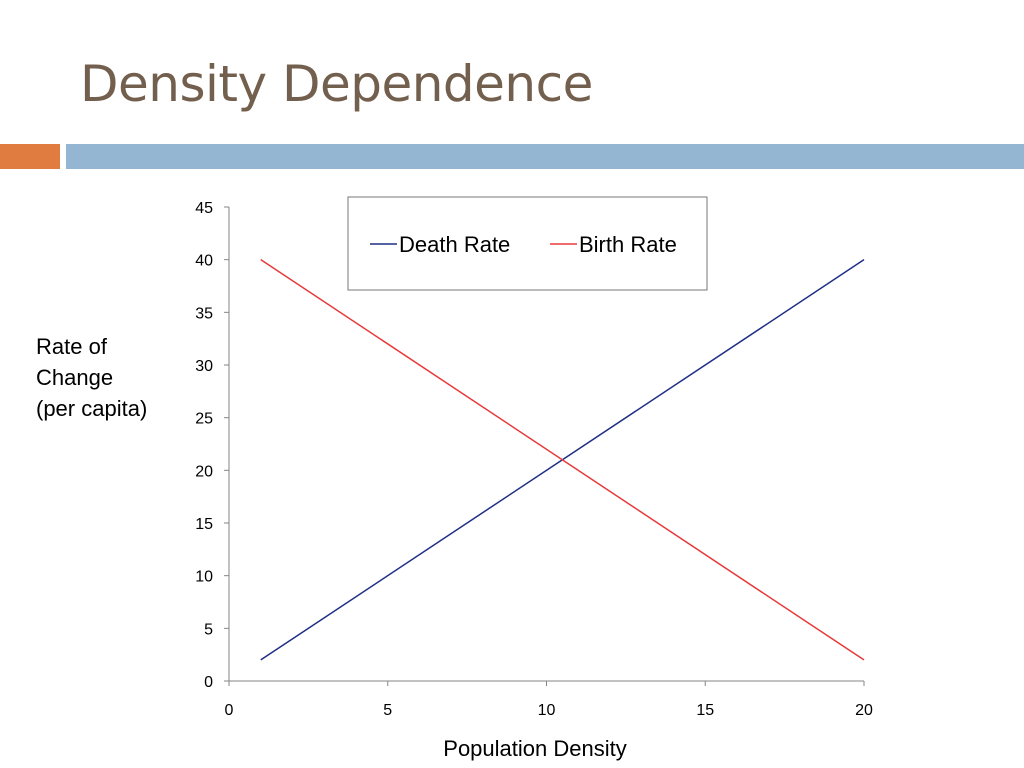 This screenshot has width=1024, height=768. What do you see at coordinates (204, 313) in the screenshot?
I see `y-tick-label: 35` at bounding box center [204, 313].